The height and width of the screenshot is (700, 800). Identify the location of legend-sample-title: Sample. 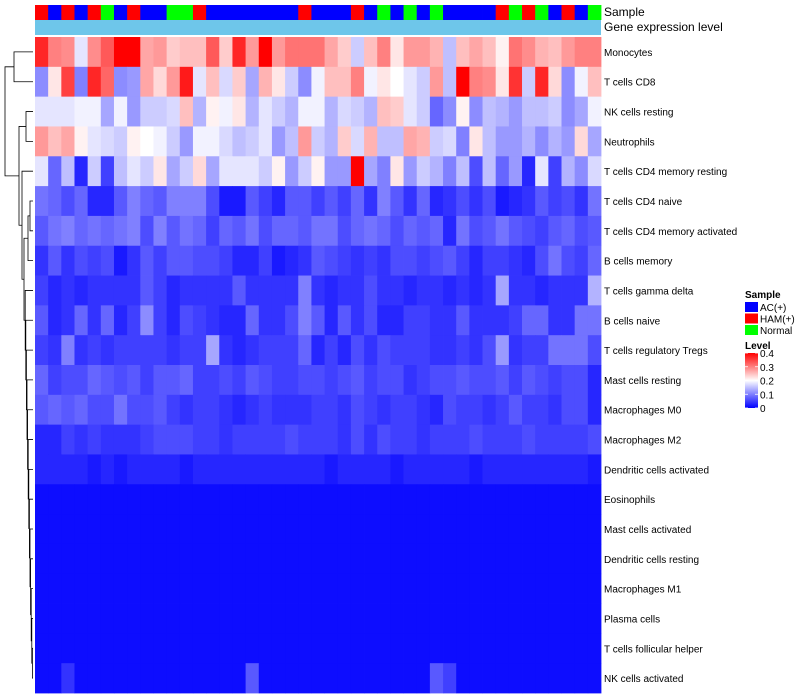
(763, 295).